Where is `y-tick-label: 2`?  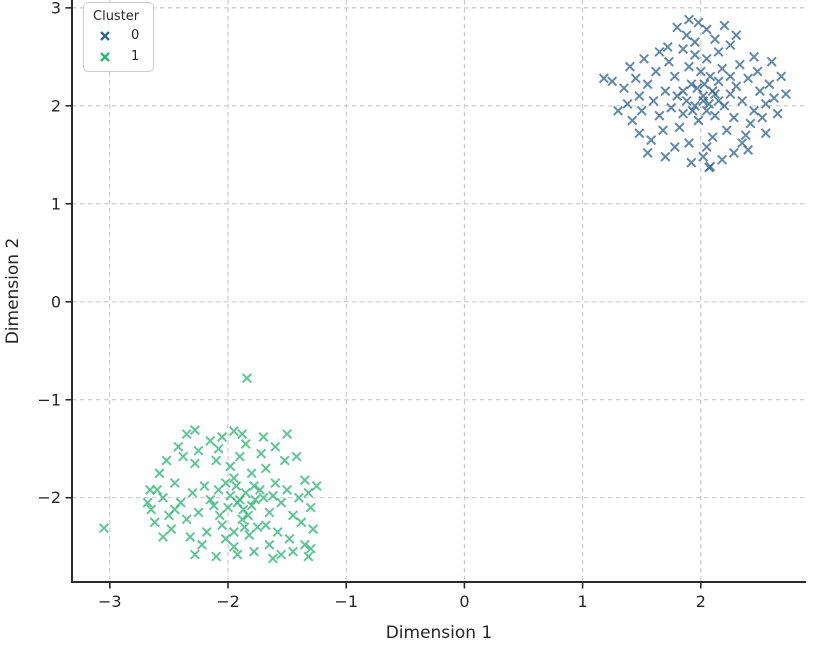
y-tick-label: 2 is located at coordinates (56, 105).